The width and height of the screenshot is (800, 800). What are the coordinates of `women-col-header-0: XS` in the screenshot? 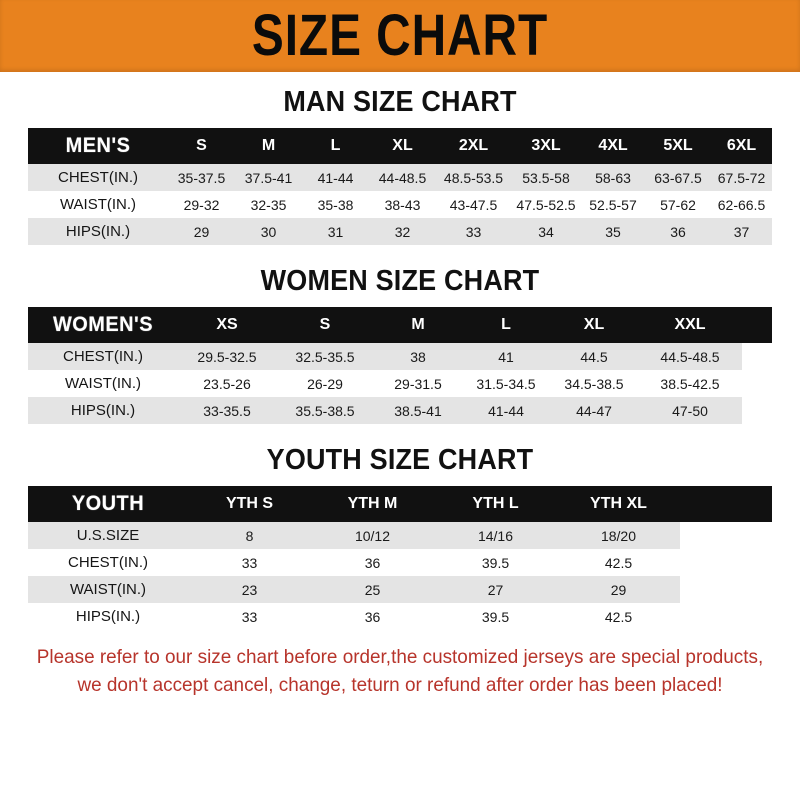 It's located at (227, 324).